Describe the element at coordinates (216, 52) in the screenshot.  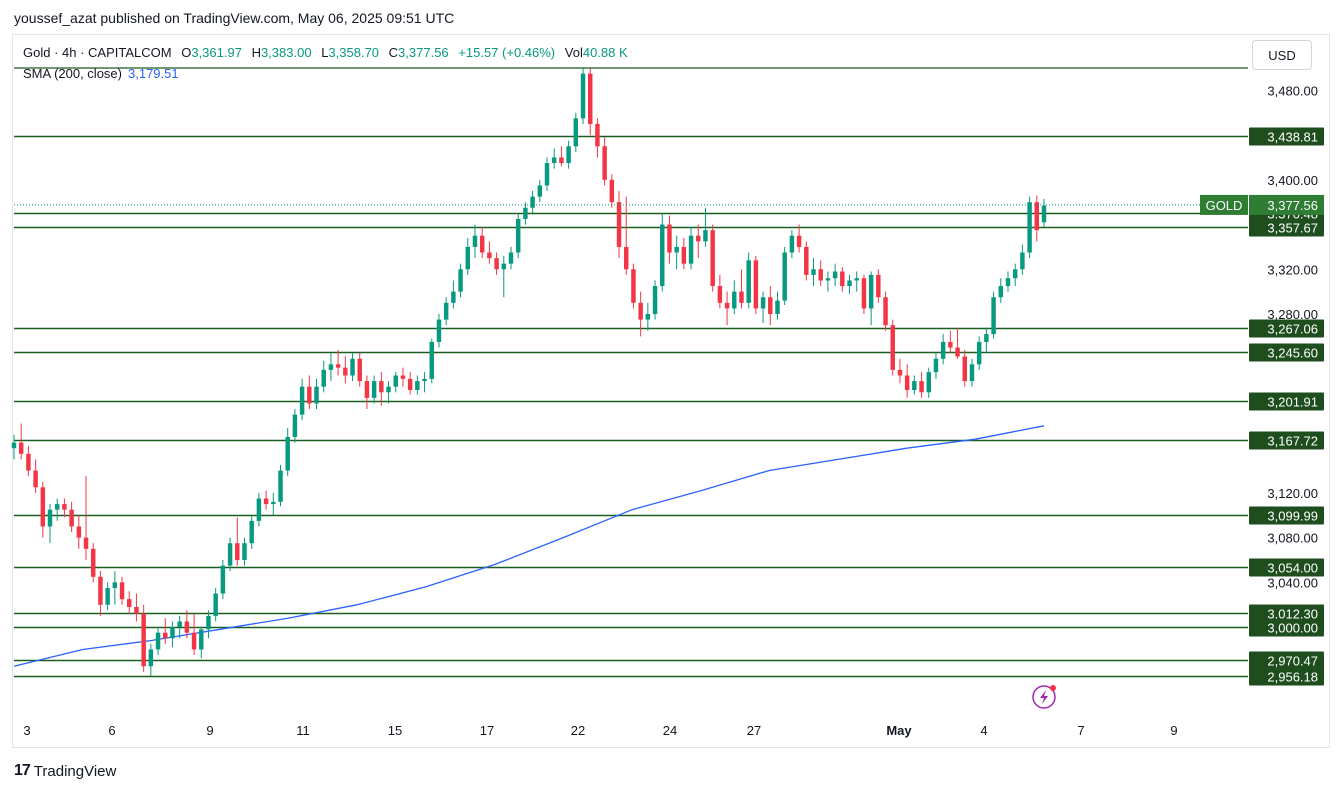
I see `open-value: 3,361.97` at that location.